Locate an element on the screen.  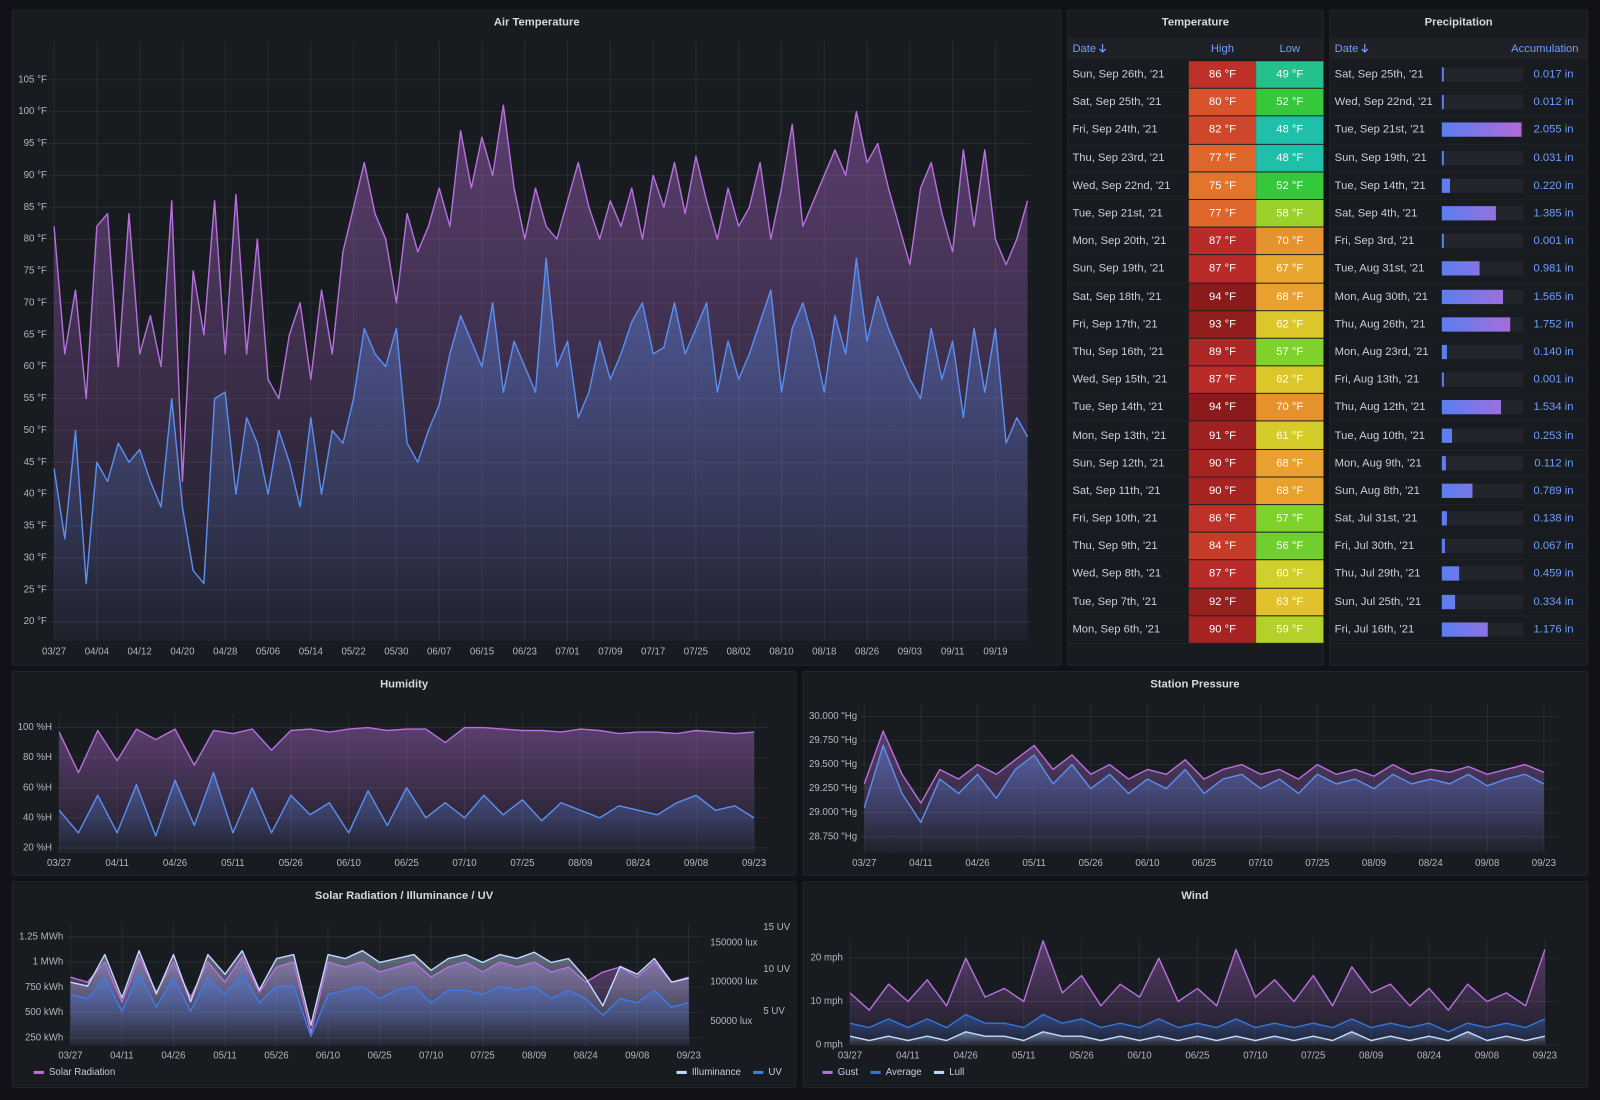
precip-number: 0.140 is located at coordinates (1547, 352).